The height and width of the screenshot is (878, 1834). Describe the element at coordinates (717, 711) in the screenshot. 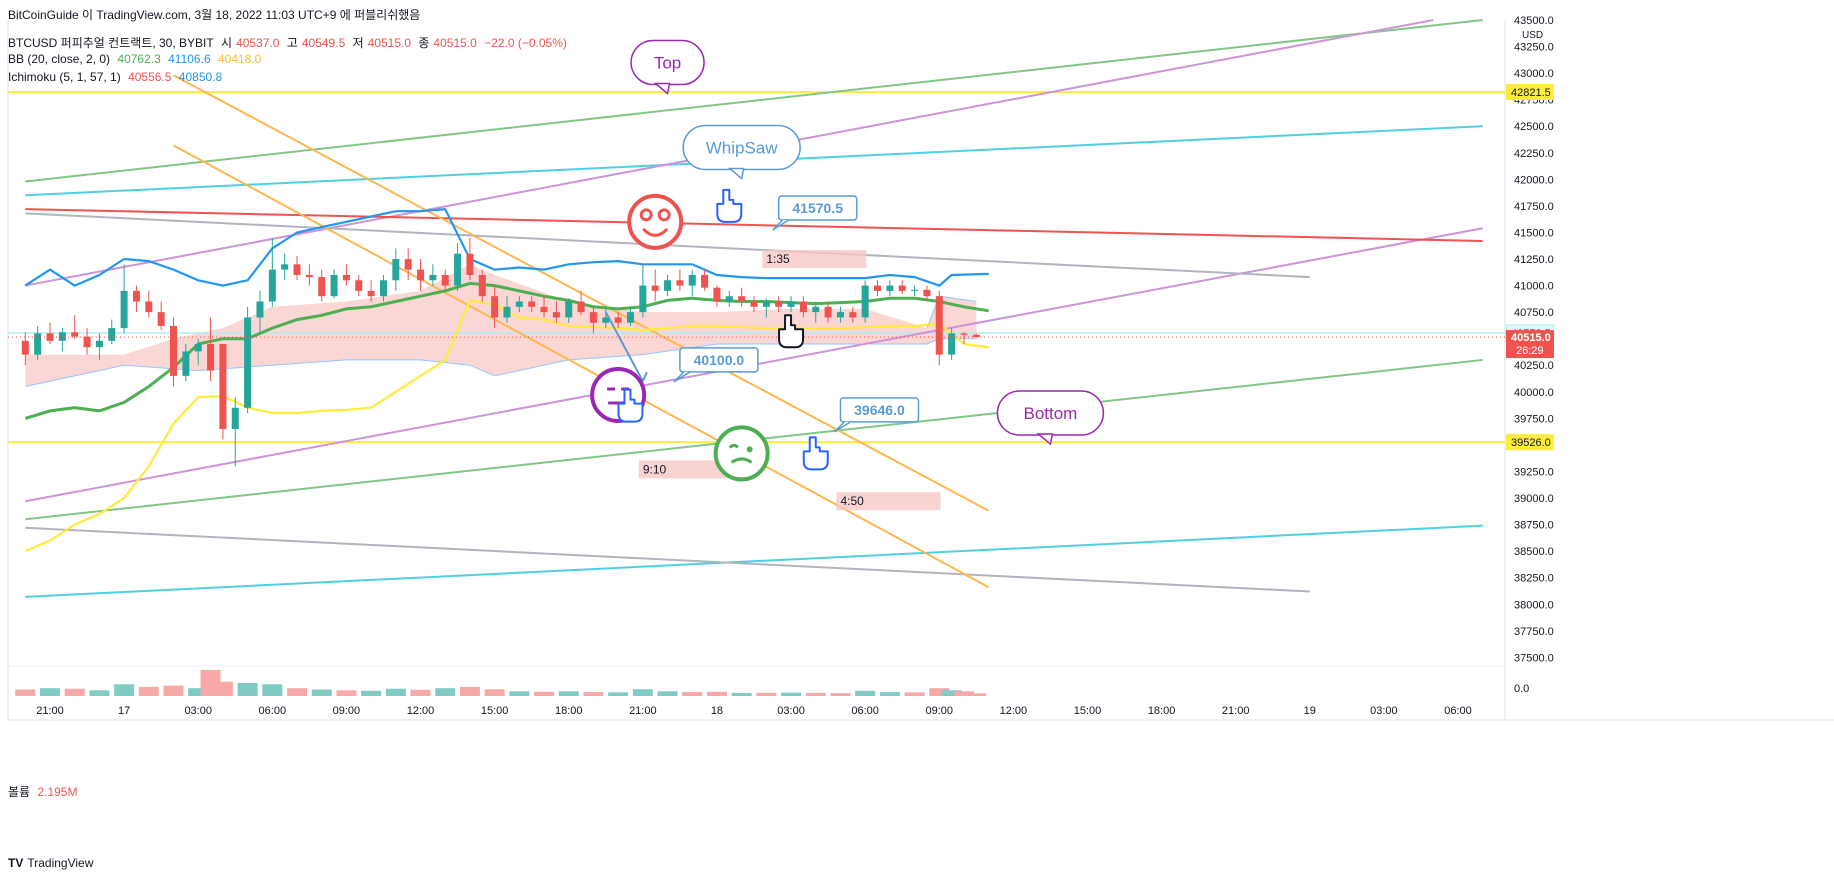

I see `time-tick-label: 18` at that location.